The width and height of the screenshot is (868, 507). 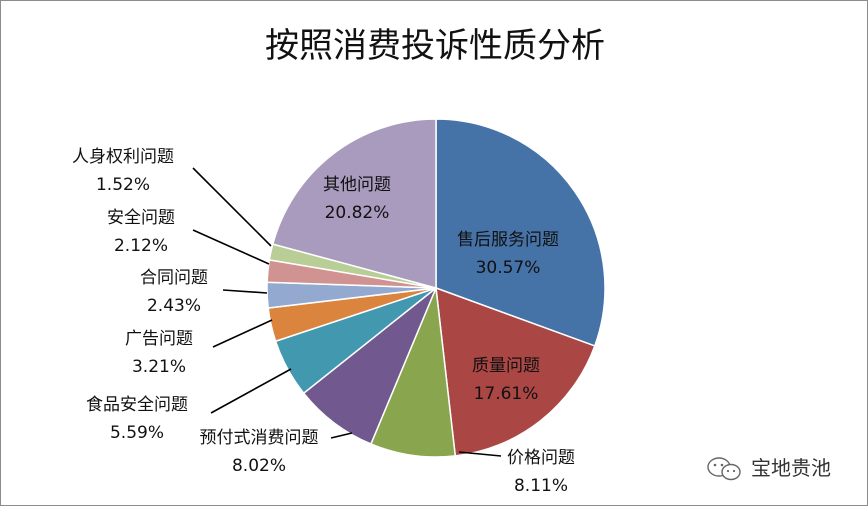 What do you see at coordinates (508, 240) in the screenshot?
I see `slice-name-label: 售后服务问题` at bounding box center [508, 240].